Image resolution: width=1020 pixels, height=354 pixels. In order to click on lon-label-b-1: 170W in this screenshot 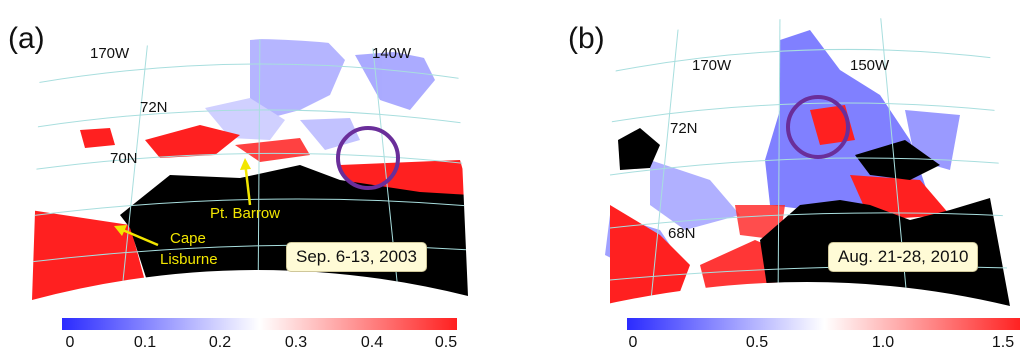, I will do `click(712, 65)`.